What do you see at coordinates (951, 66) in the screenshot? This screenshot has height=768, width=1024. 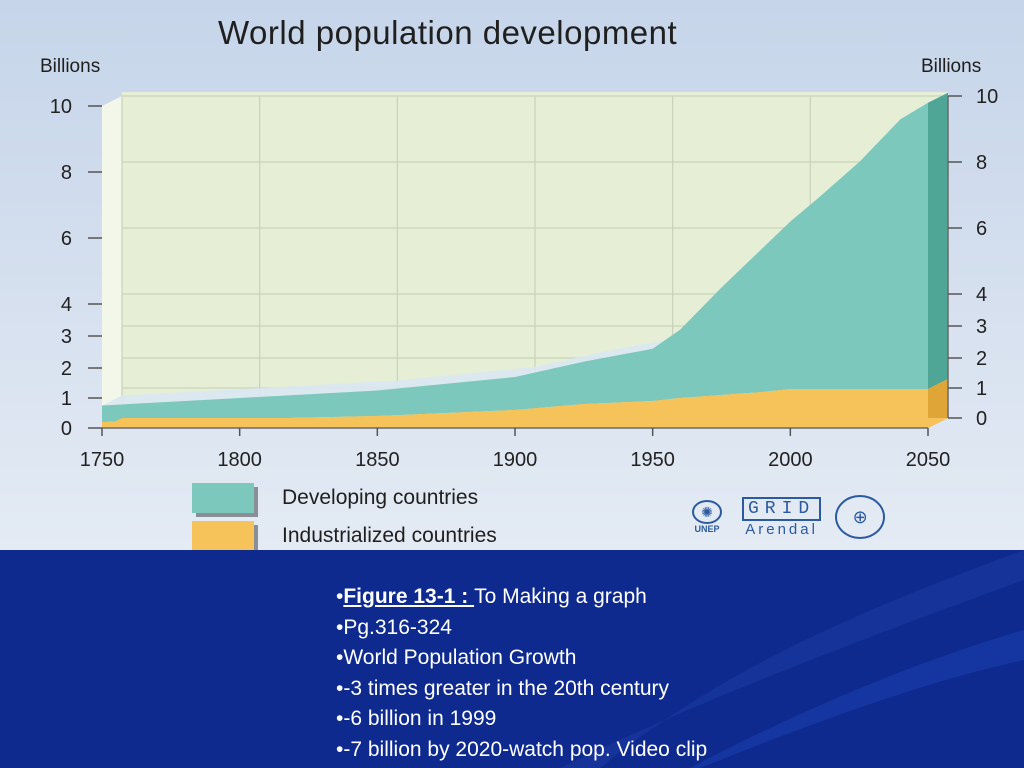 I see `right-axis-unit-label: Billions` at bounding box center [951, 66].